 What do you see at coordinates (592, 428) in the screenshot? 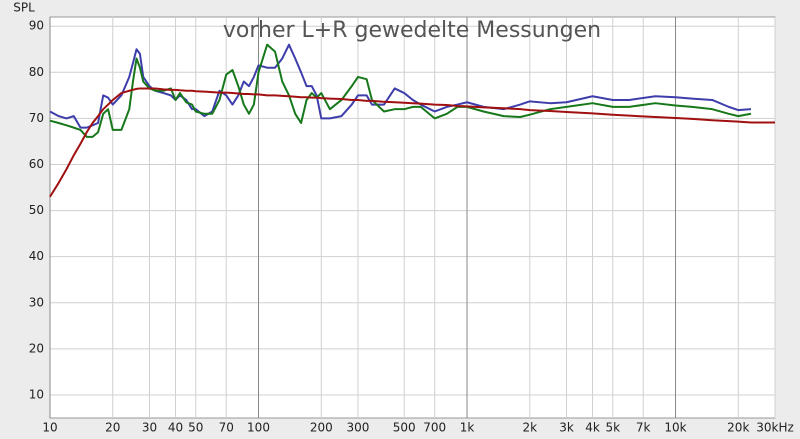
I see `x-tick-label: 4k` at bounding box center [592, 428].